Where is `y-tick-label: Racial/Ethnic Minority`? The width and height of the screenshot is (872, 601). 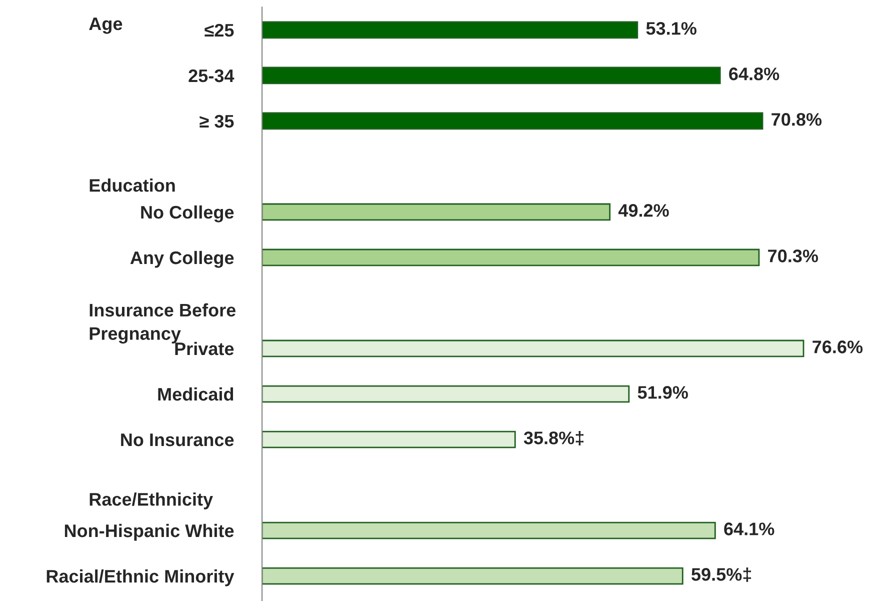 y-tick-label: Racial/Ethnic Minority is located at coordinates (140, 577).